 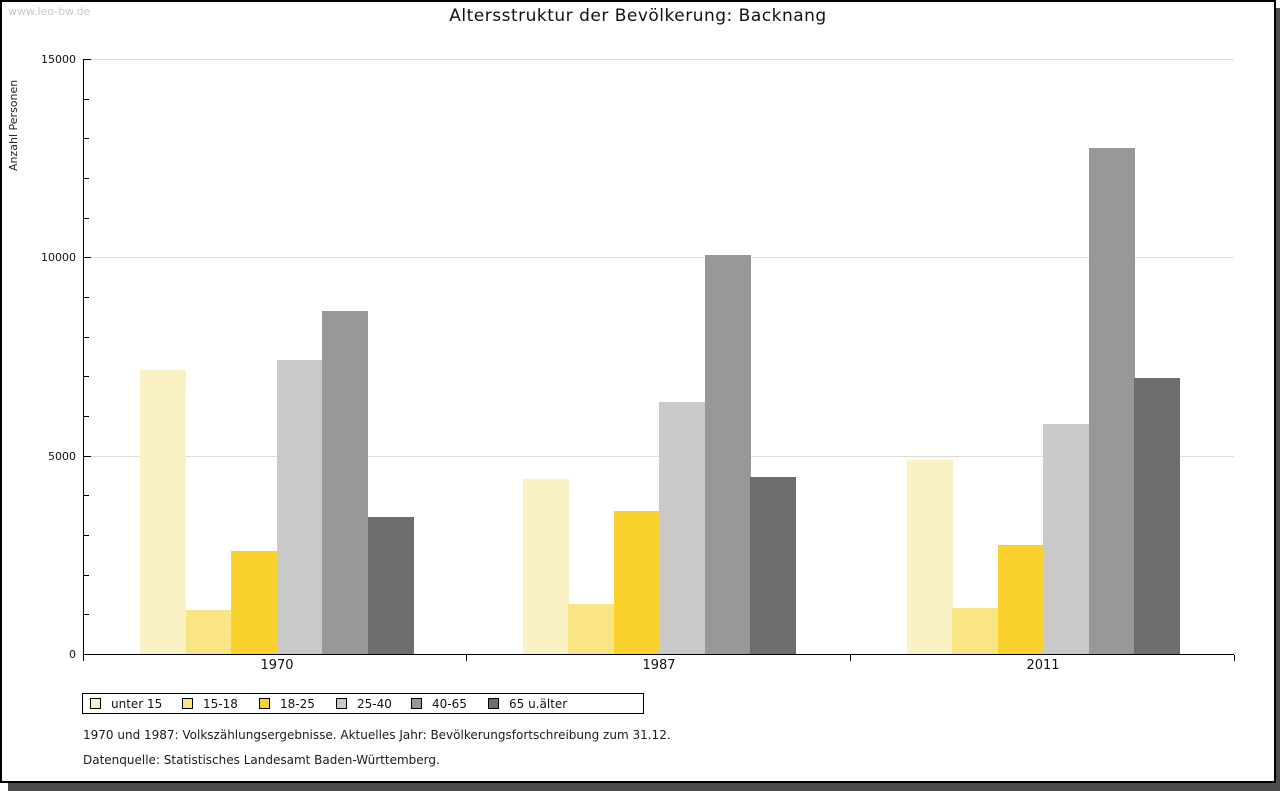 I want to click on bar-1970-unter 15, so click(x=163, y=512).